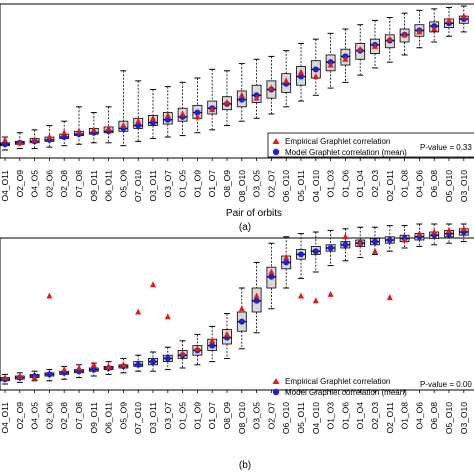 The width and height of the screenshot is (474, 474). What do you see at coordinates (227, 416) in the screenshot?
I see `x-tick-label: O8_O9` at bounding box center [227, 416].